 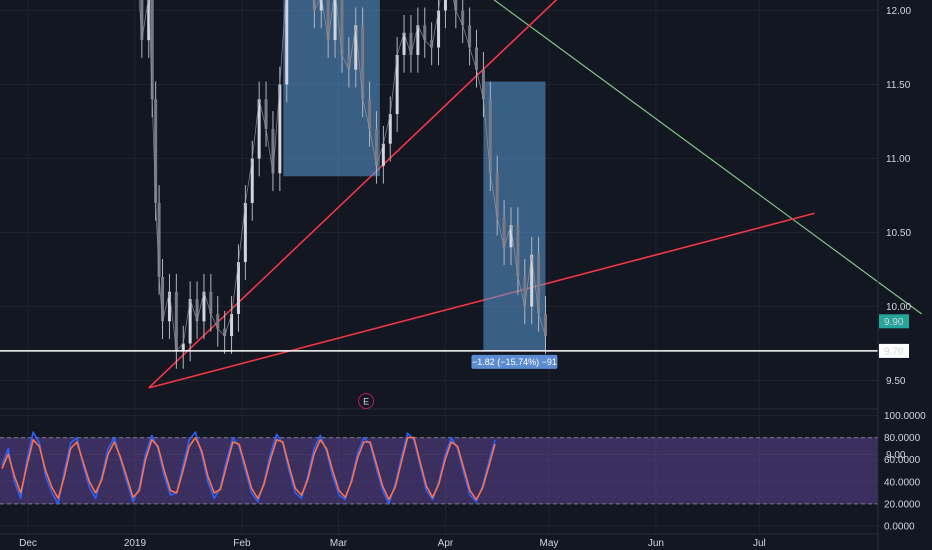 I want to click on time-tick-label: 2019, so click(x=135, y=543).